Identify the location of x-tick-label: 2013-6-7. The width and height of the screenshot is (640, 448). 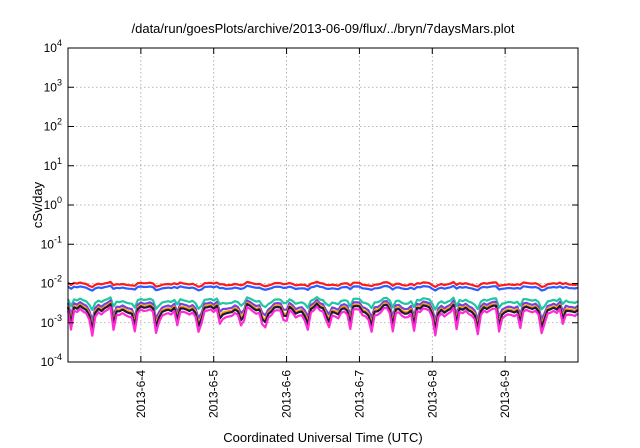
(359, 394).